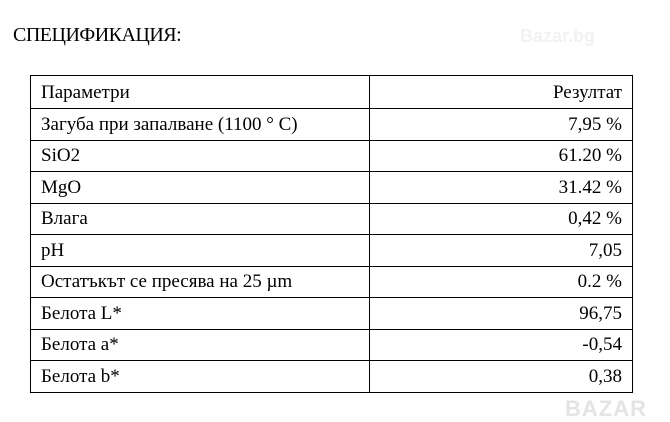 The width and height of the screenshot is (670, 422). What do you see at coordinates (501, 187) in the screenshot?
I see `result-cell: 31.42 %` at bounding box center [501, 187].